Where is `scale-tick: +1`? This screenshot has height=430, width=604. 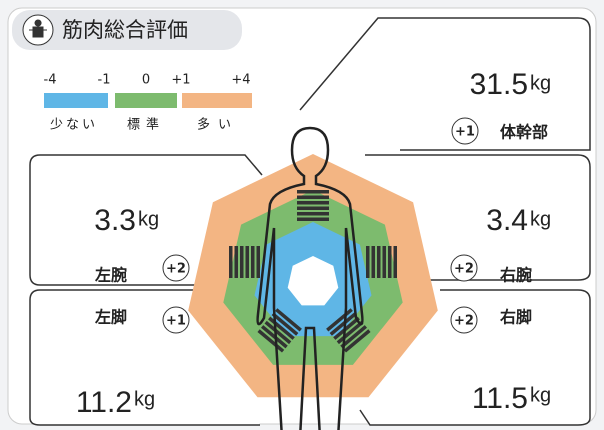
scale-tick: +1 is located at coordinates (180, 80).